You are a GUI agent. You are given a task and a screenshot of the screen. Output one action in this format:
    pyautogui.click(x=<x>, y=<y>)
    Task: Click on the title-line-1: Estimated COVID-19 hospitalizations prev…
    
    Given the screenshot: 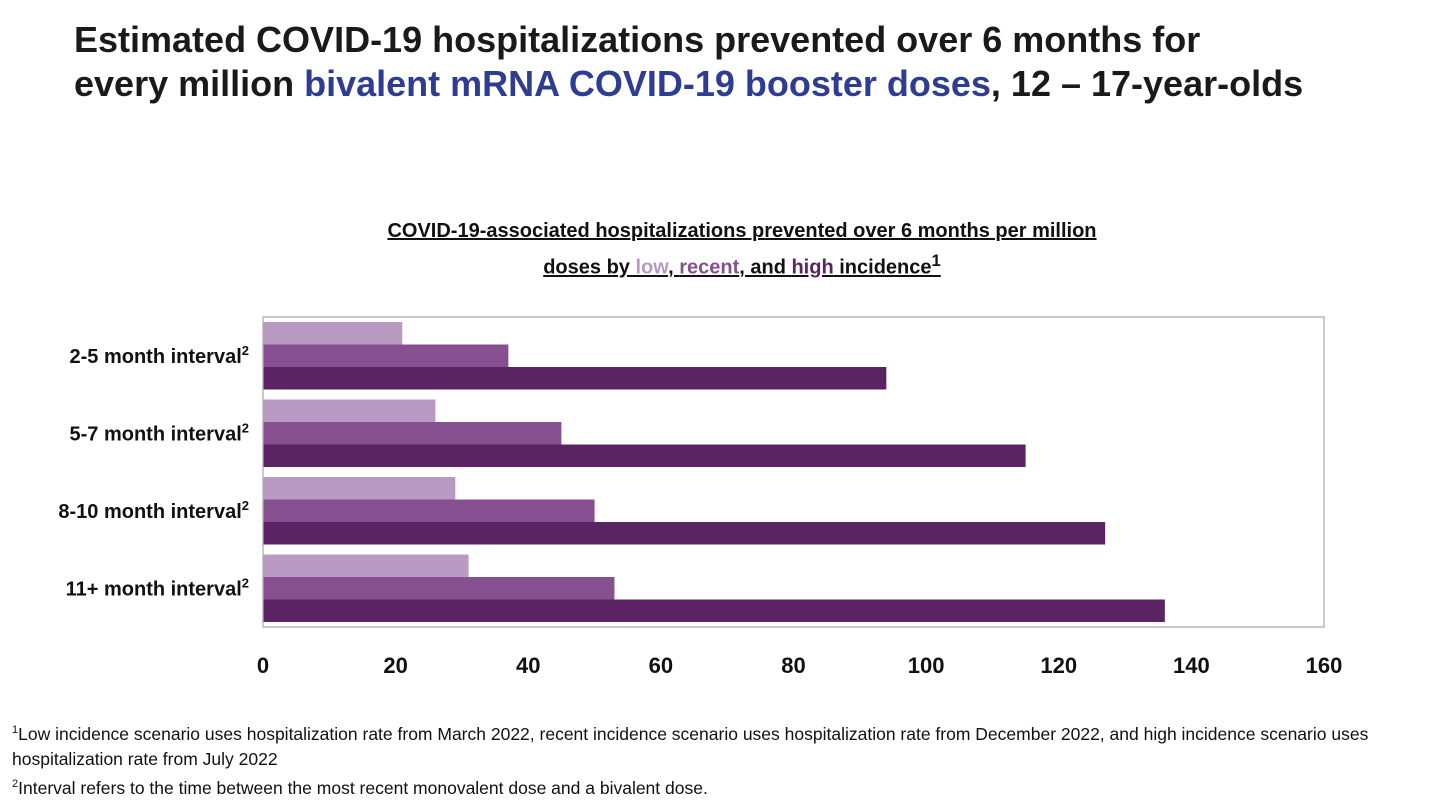 What is the action you would take?
    pyautogui.click(x=637, y=39)
    